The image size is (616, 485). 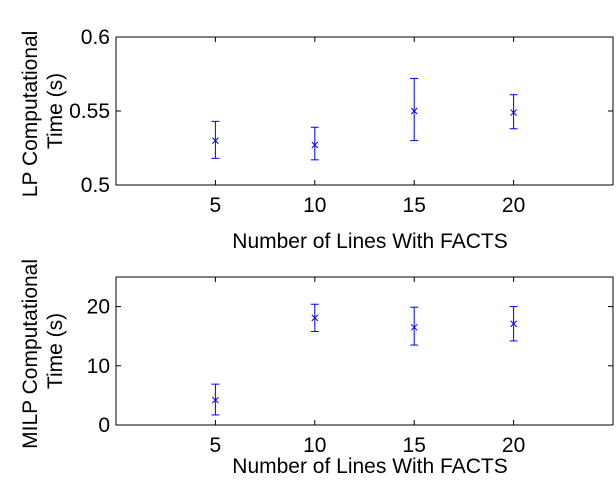 What do you see at coordinates (104, 425) in the screenshot?
I see `y-tick-label: 0` at bounding box center [104, 425].